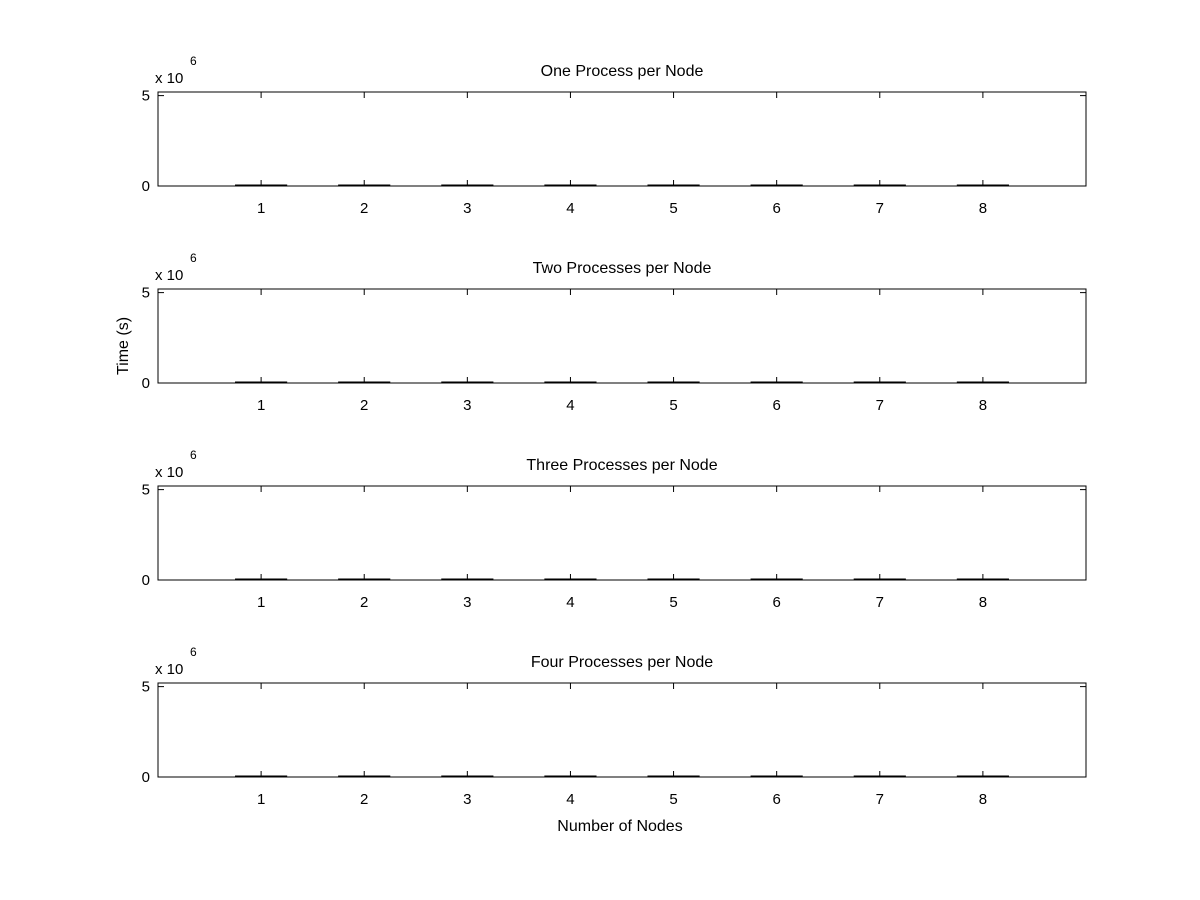  What do you see at coordinates (622, 662) in the screenshot?
I see `subplot-title: Four Processes per Node` at bounding box center [622, 662].